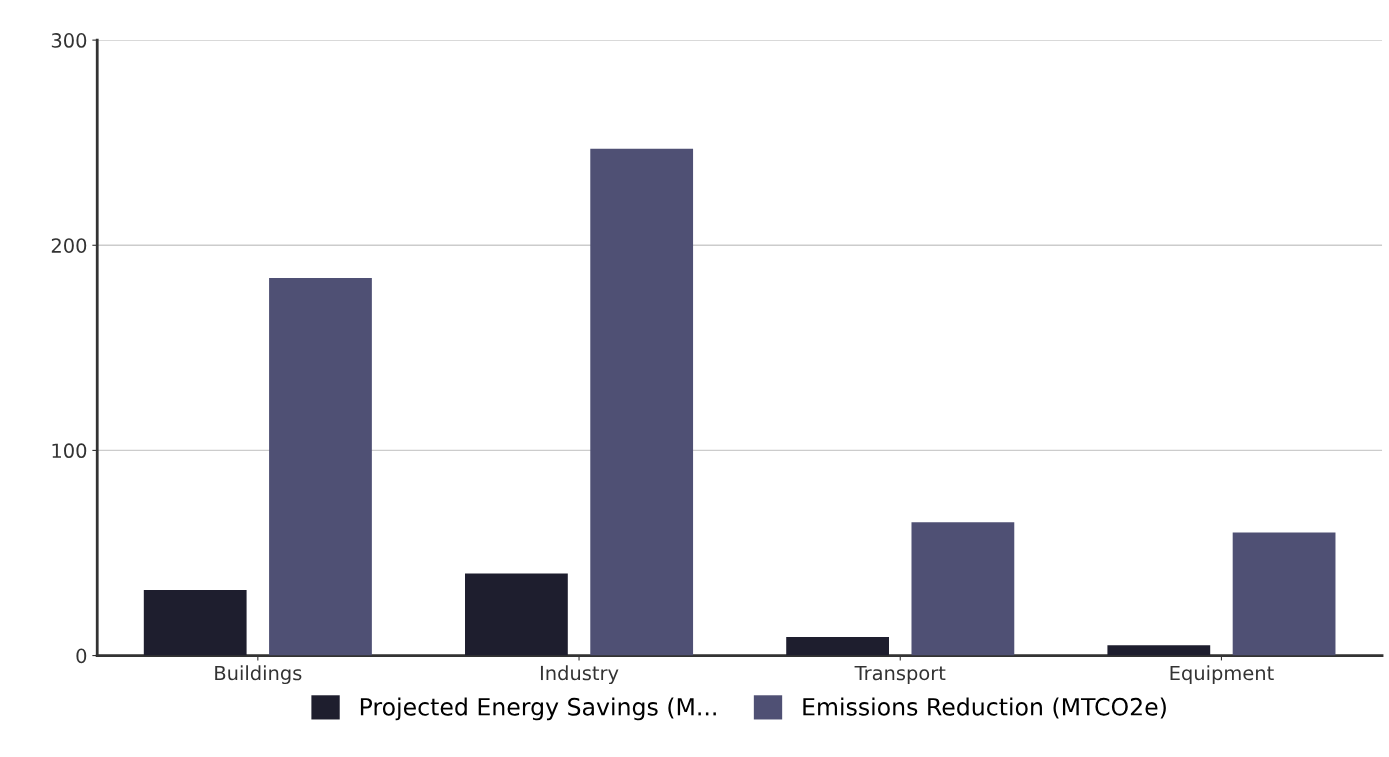 The image size is (1389, 757). Describe the element at coordinates (984, 708) in the screenshot. I see `legend-label: Emissions Reduction (MTCO2e)` at that location.